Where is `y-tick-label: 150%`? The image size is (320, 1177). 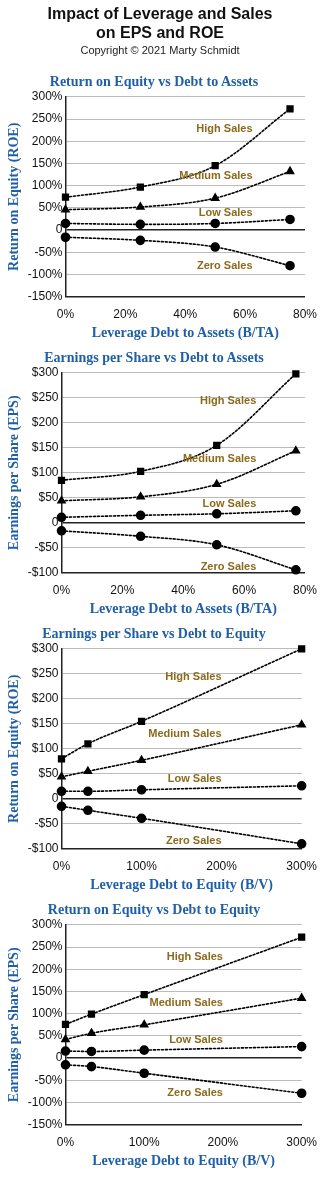 y-tick-label: 150% is located at coordinates (47, 990).